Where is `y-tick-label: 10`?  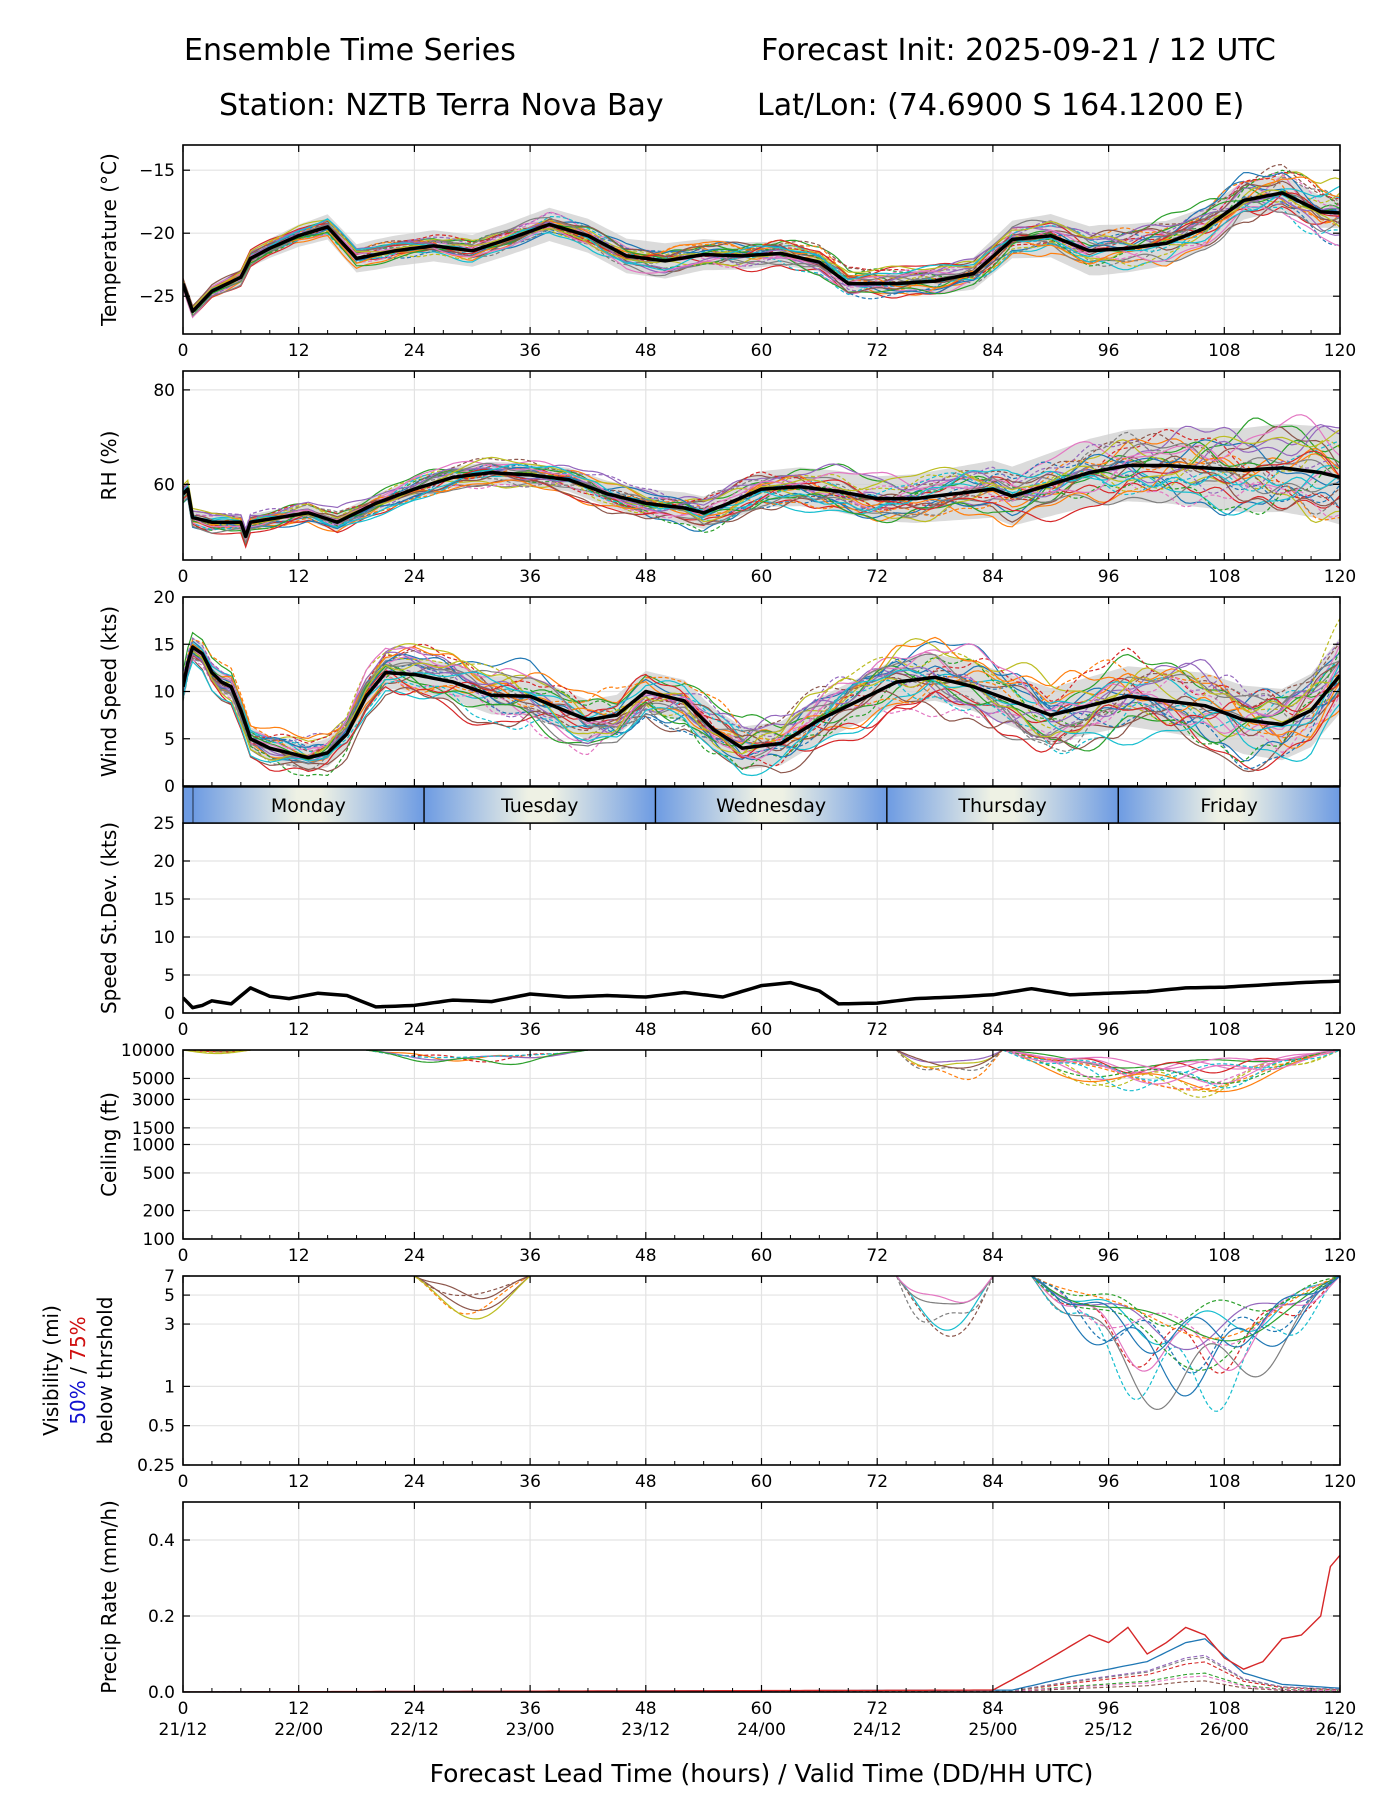 y-tick-label: 10 is located at coordinates (164, 693).